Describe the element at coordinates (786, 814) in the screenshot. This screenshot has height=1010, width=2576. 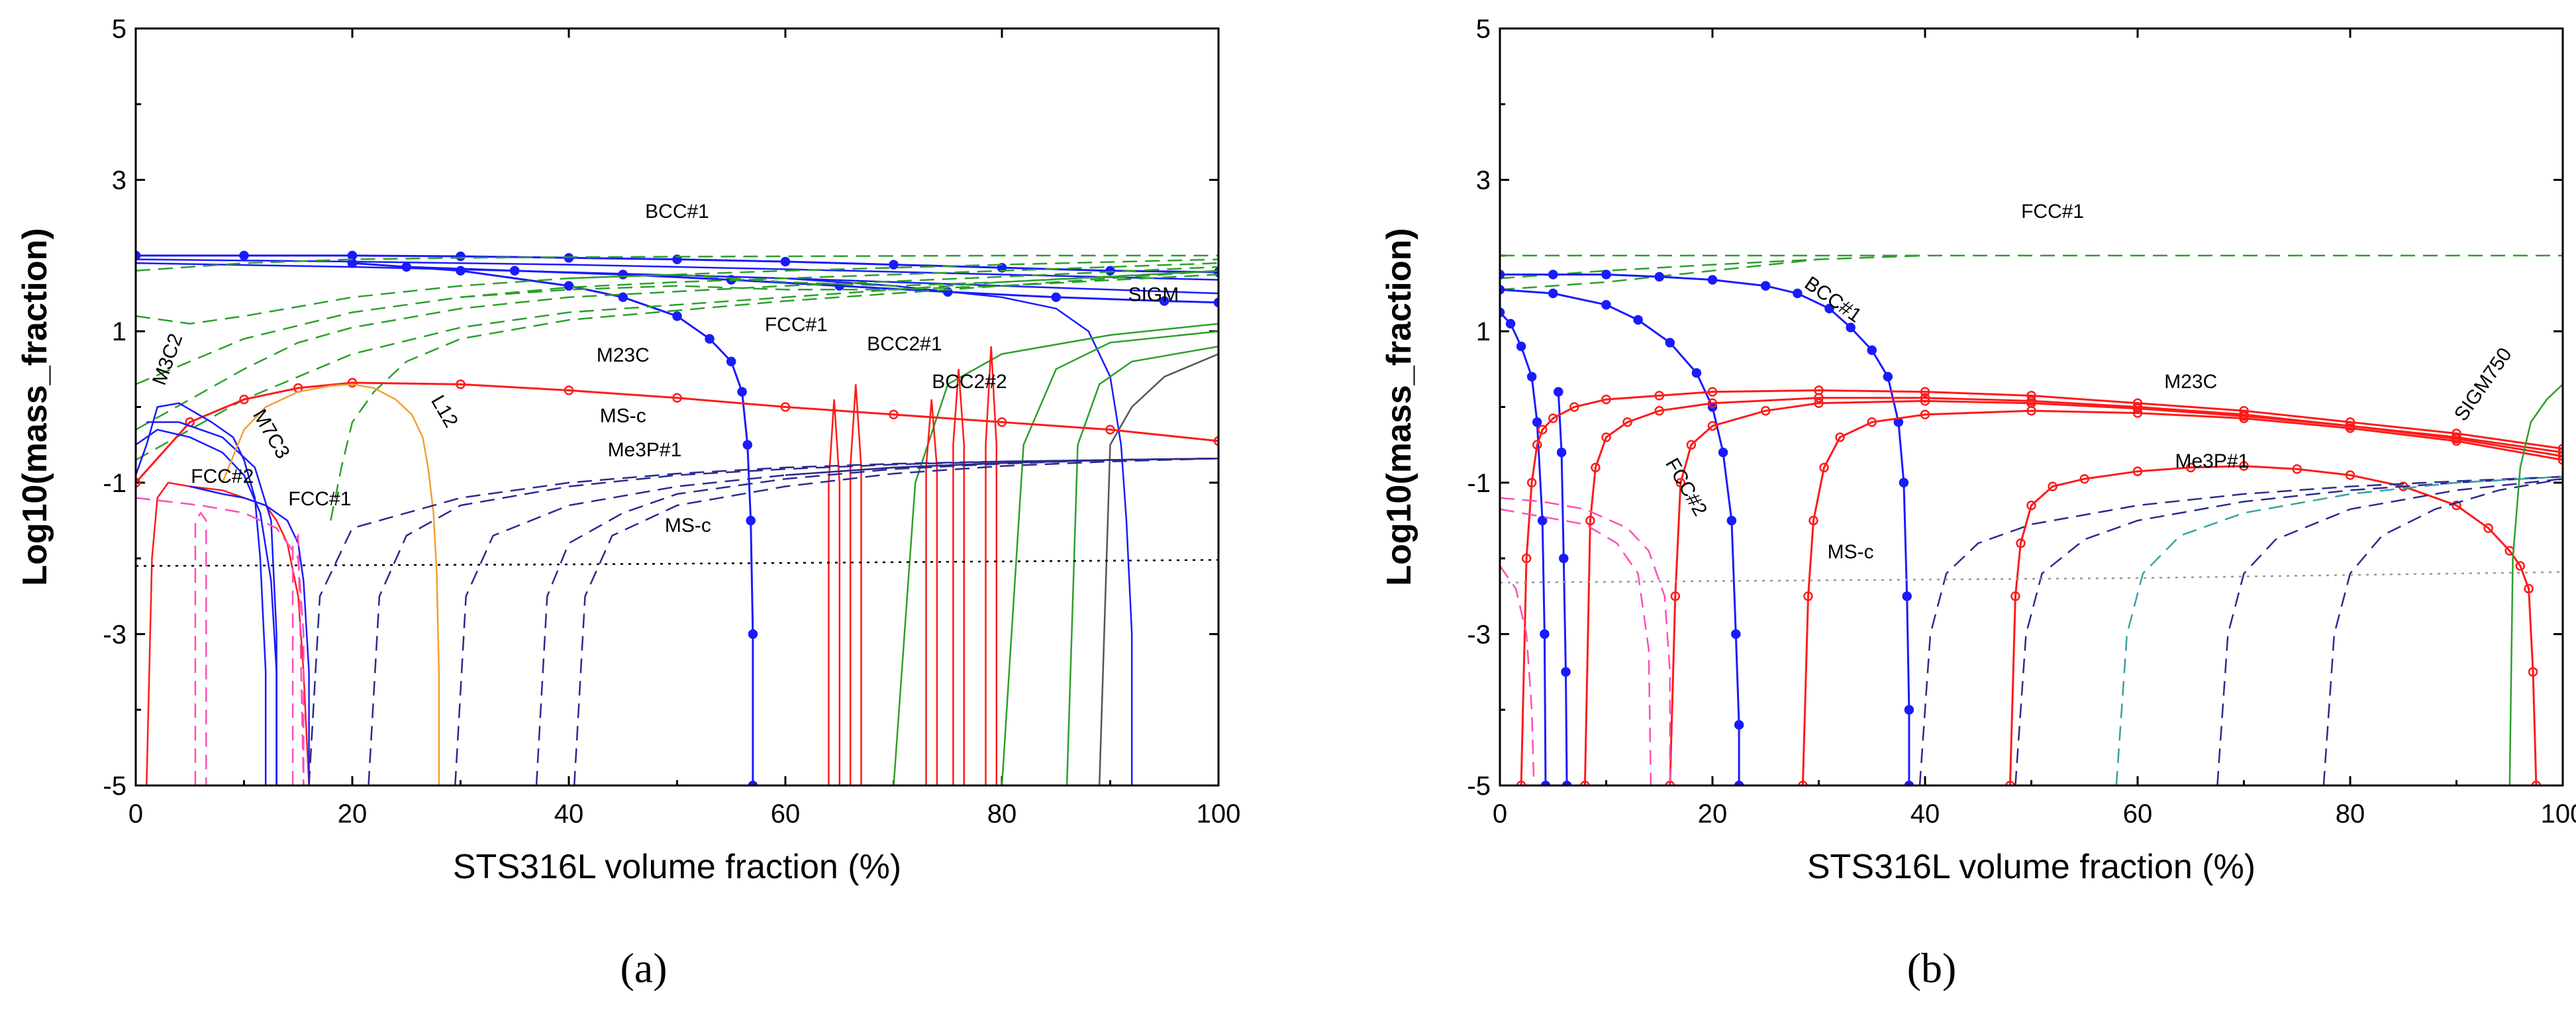
I see `x-tick-label: 60` at that location.